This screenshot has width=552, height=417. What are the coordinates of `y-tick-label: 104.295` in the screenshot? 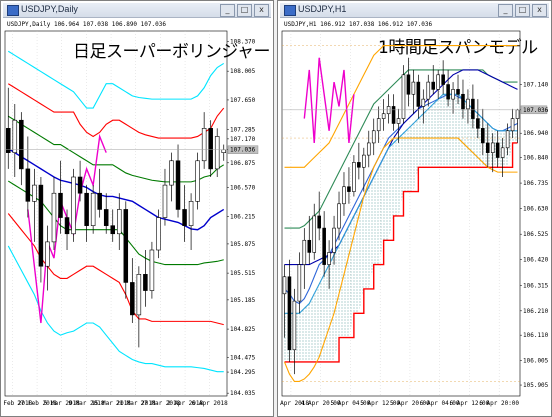 It's located at (243, 372).